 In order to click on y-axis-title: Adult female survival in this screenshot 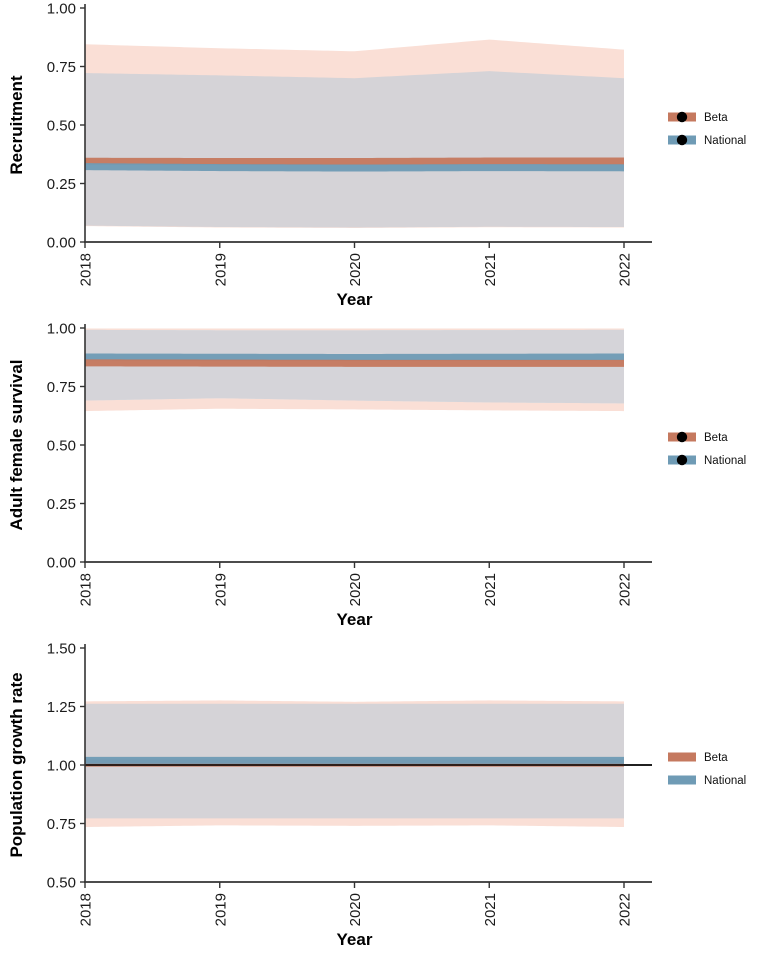, I will do `click(16, 444)`.